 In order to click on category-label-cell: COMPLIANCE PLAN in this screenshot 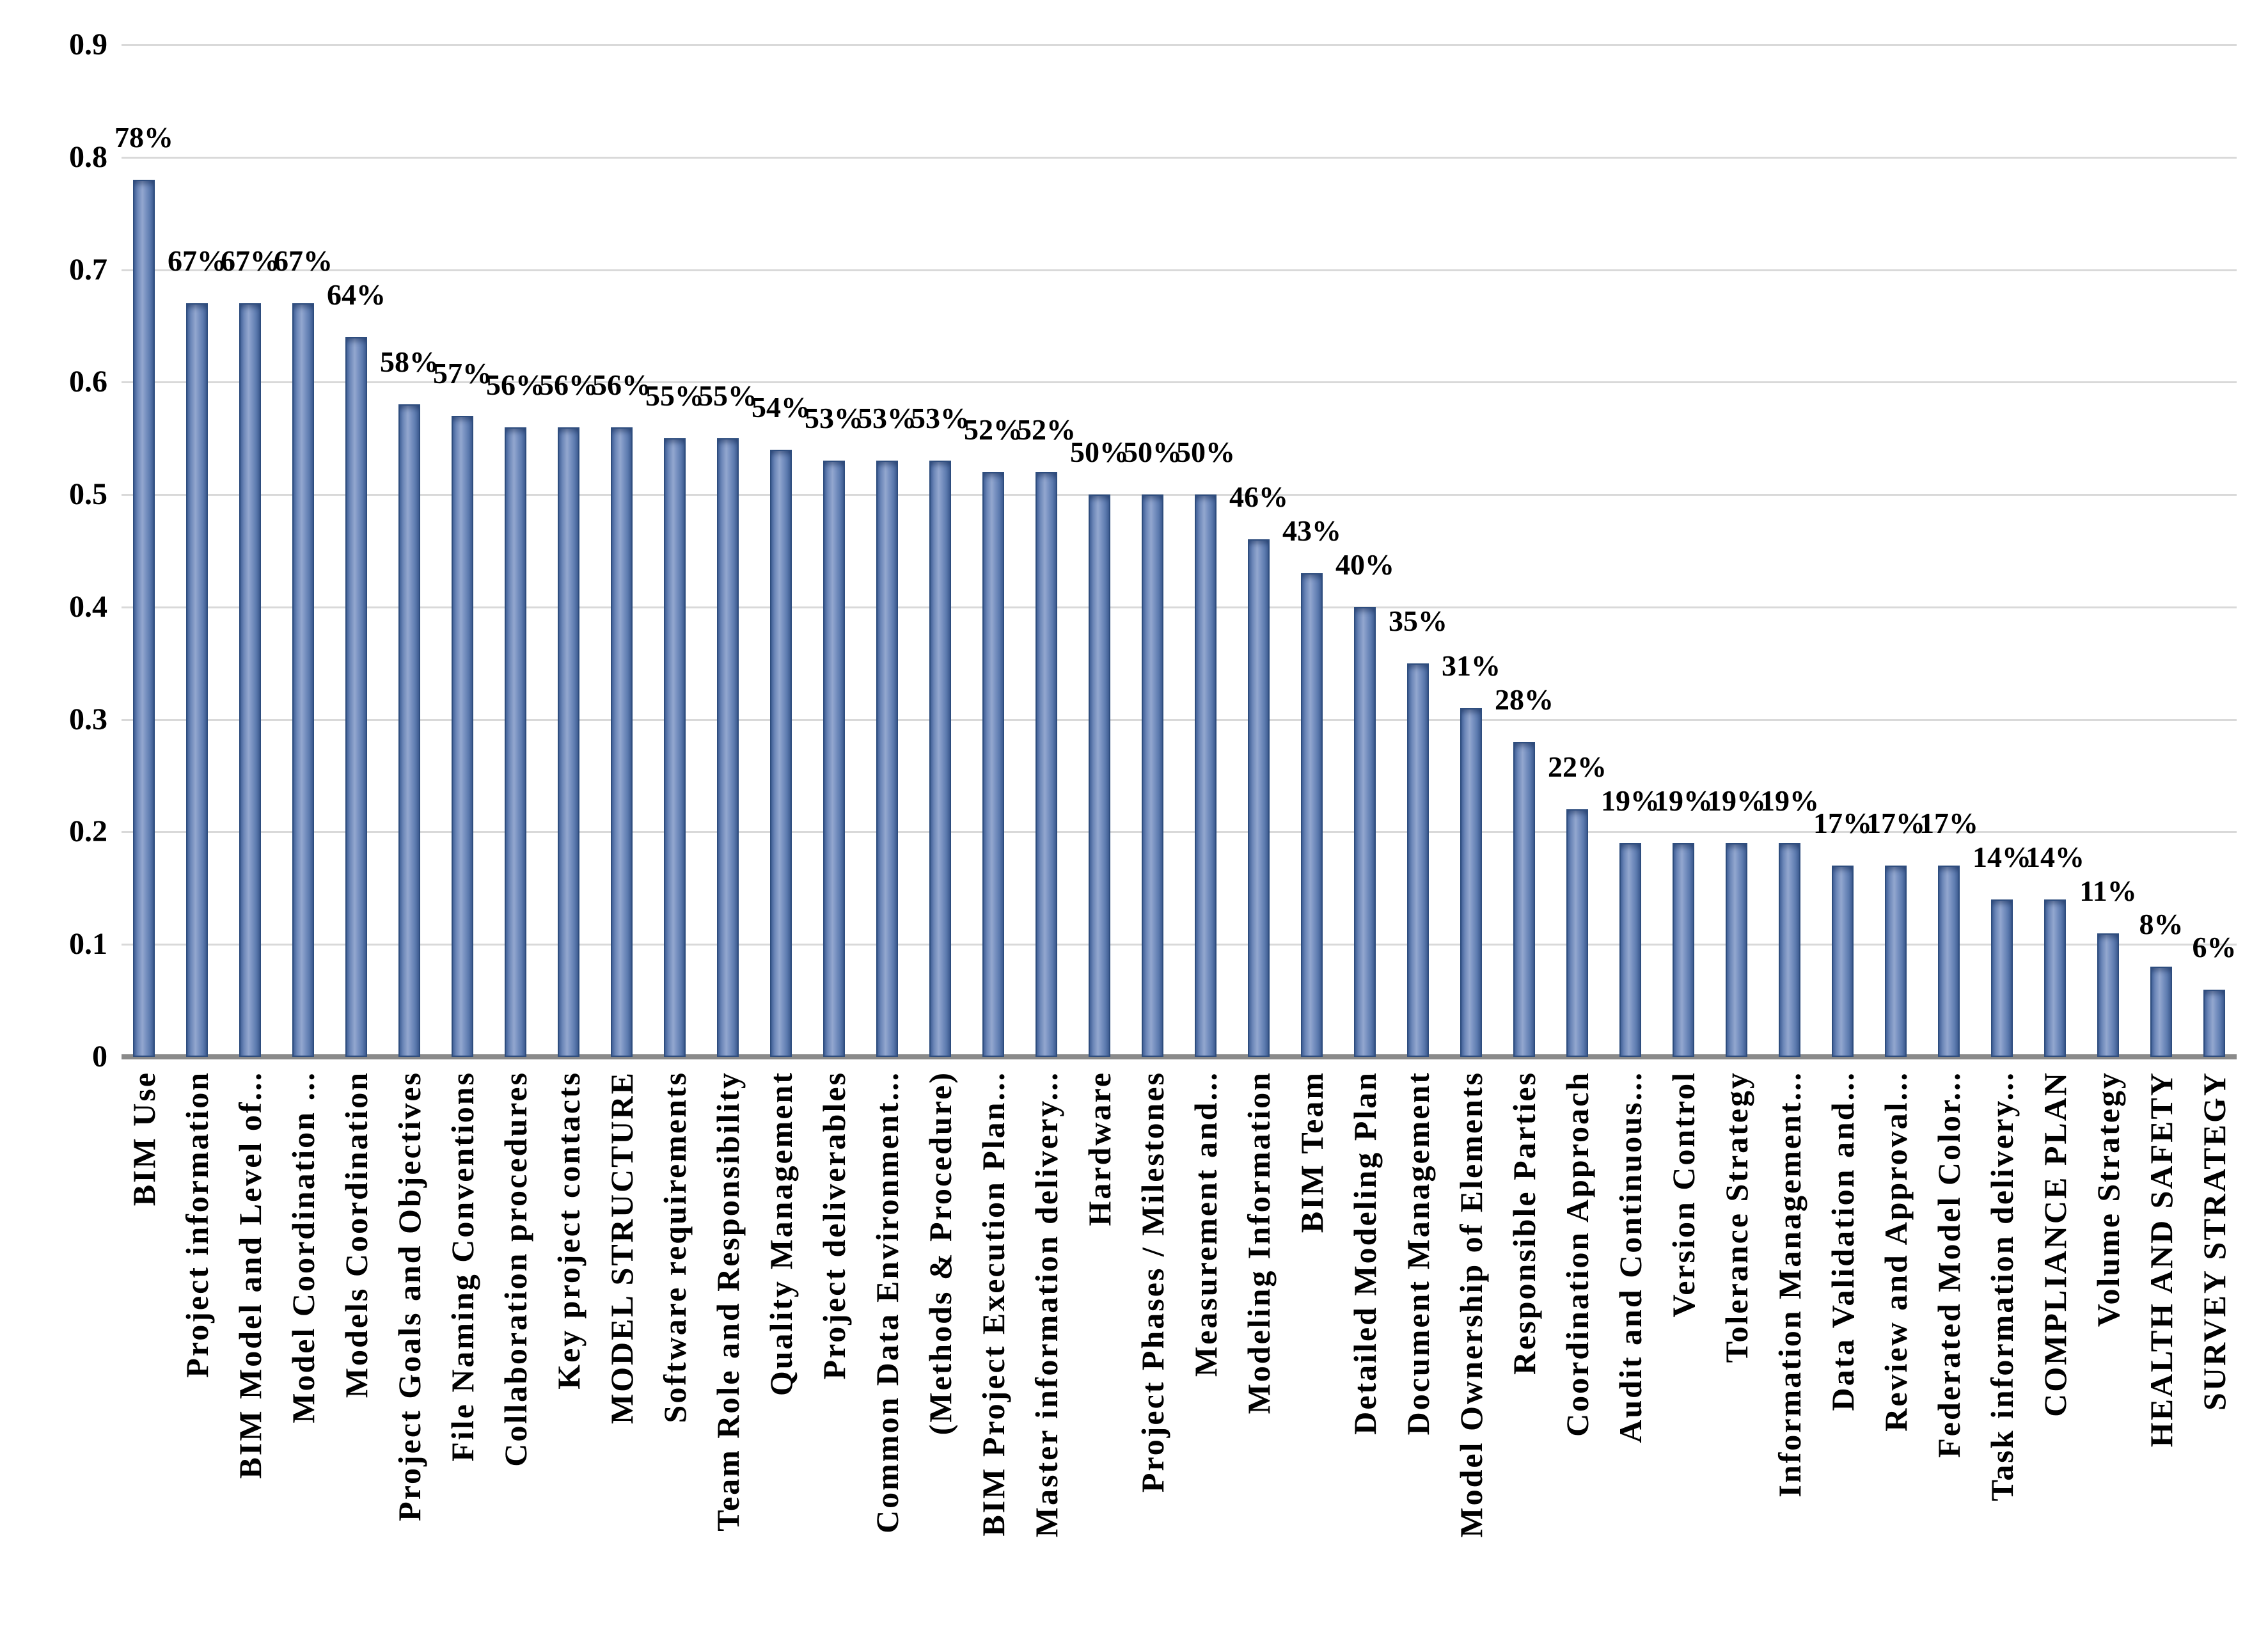, I will do `click(2055, 1353)`.